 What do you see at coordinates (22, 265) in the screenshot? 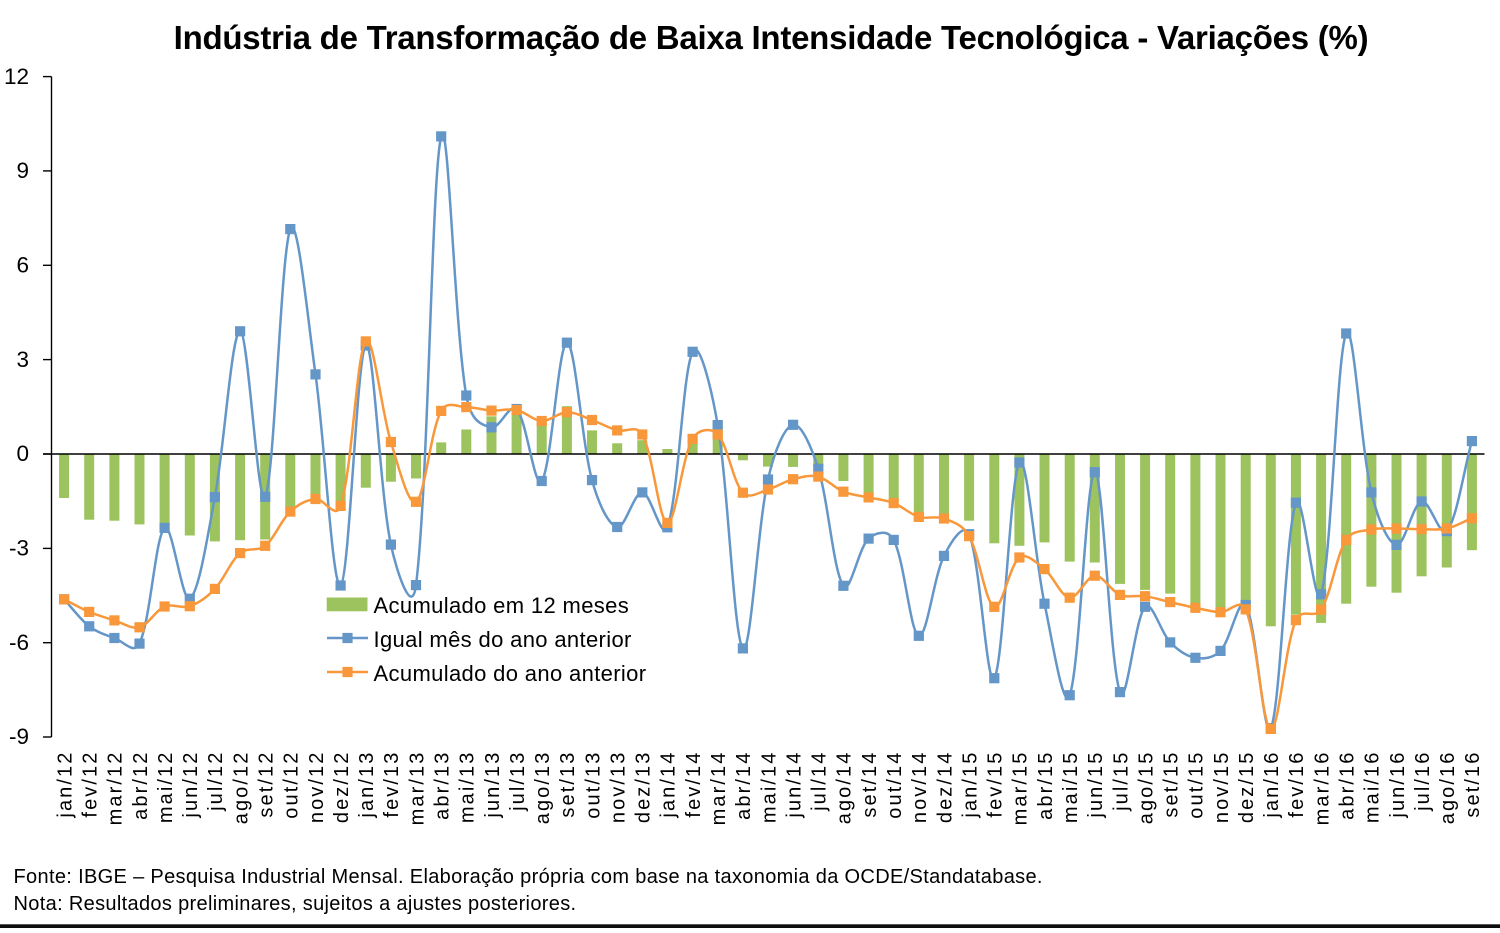
I see `svg-text: 6` at bounding box center [22, 265].